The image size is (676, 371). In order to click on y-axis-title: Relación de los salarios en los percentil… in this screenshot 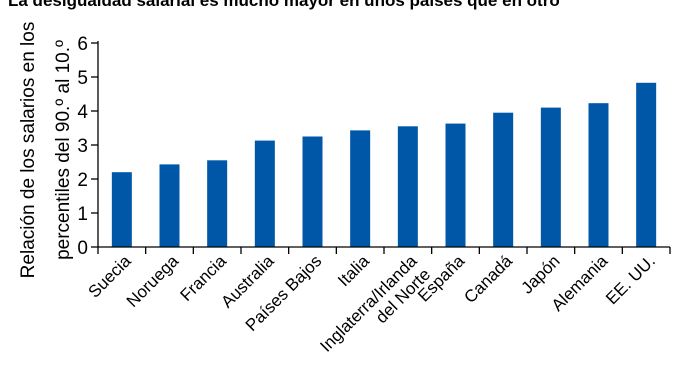, I will do `click(46, 150)`.